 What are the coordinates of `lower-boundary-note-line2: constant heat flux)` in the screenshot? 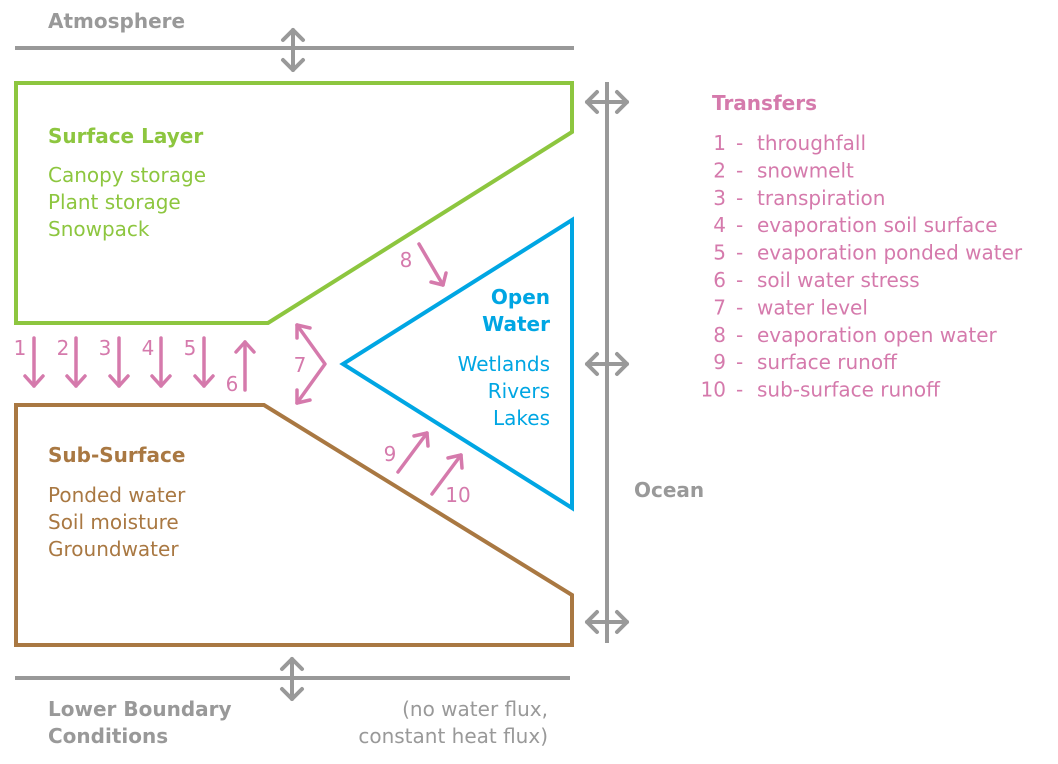 It's located at (453, 736).